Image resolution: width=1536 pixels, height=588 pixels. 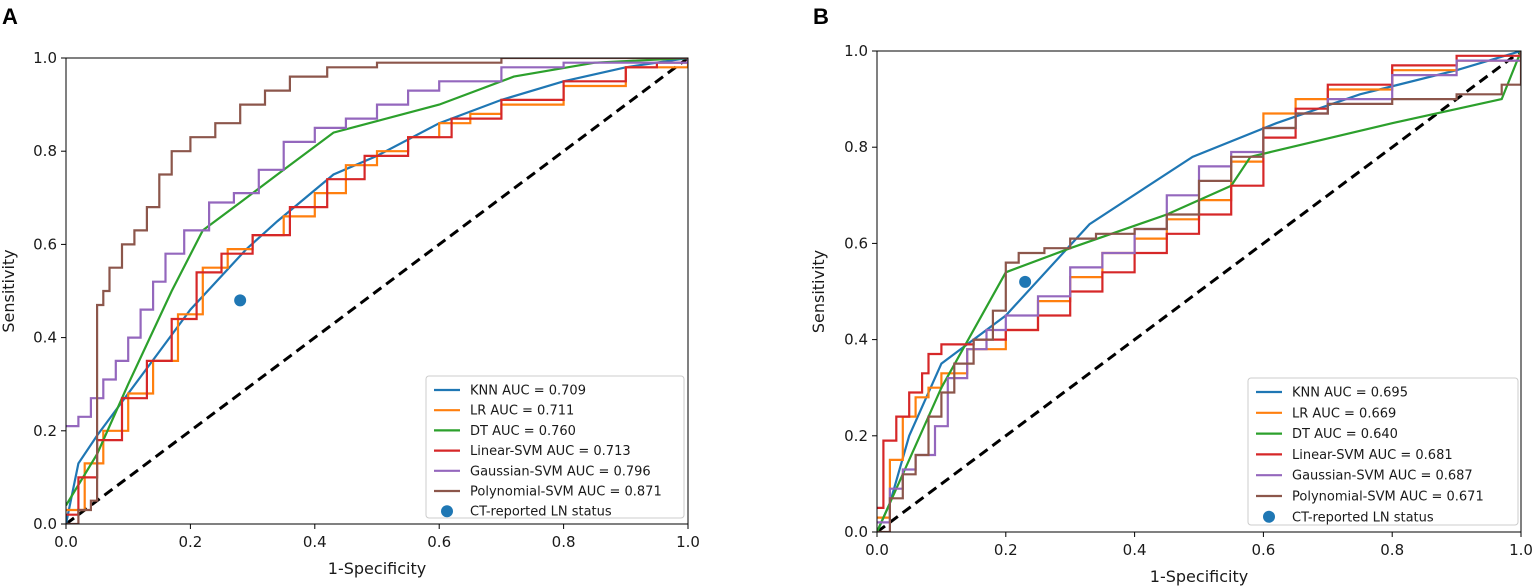 What do you see at coordinates (10, 16) in the screenshot?
I see `chart-0-panel-label: A` at bounding box center [10, 16].